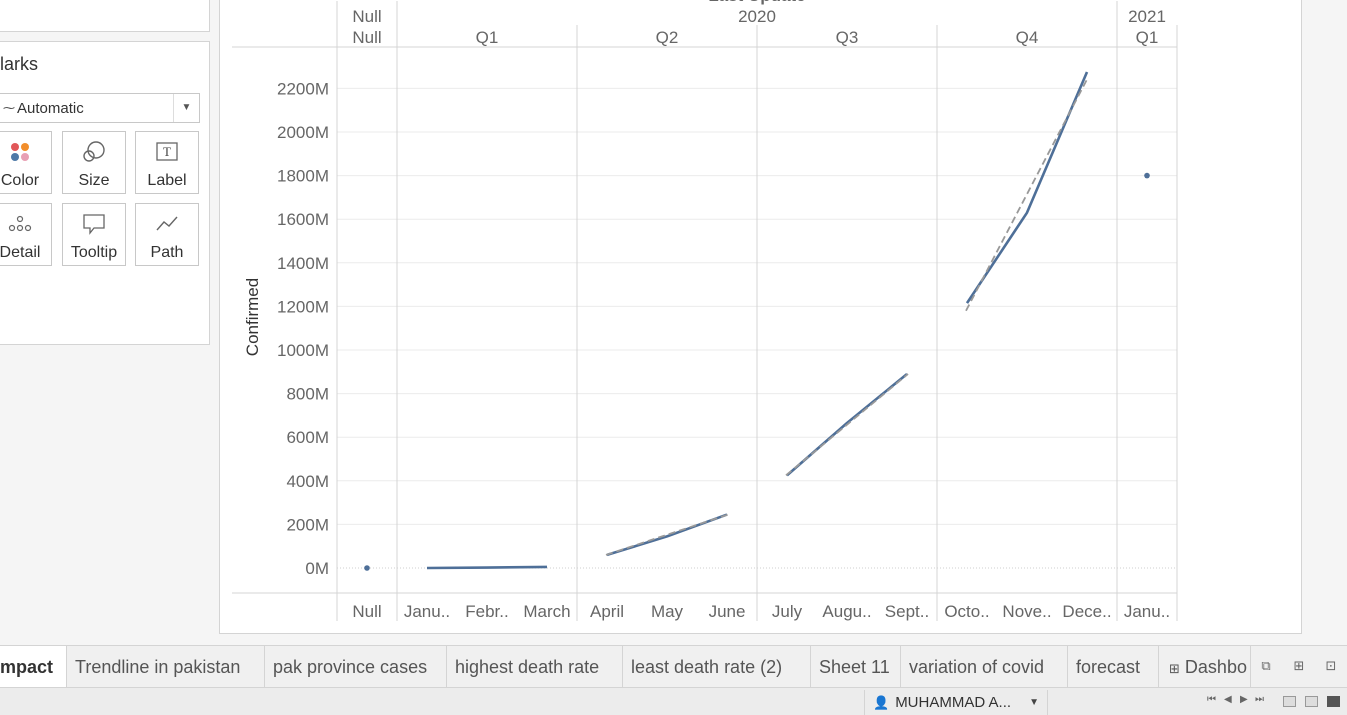 The image size is (1347, 715). I want to click on month-tick-label: March, so click(546, 611).